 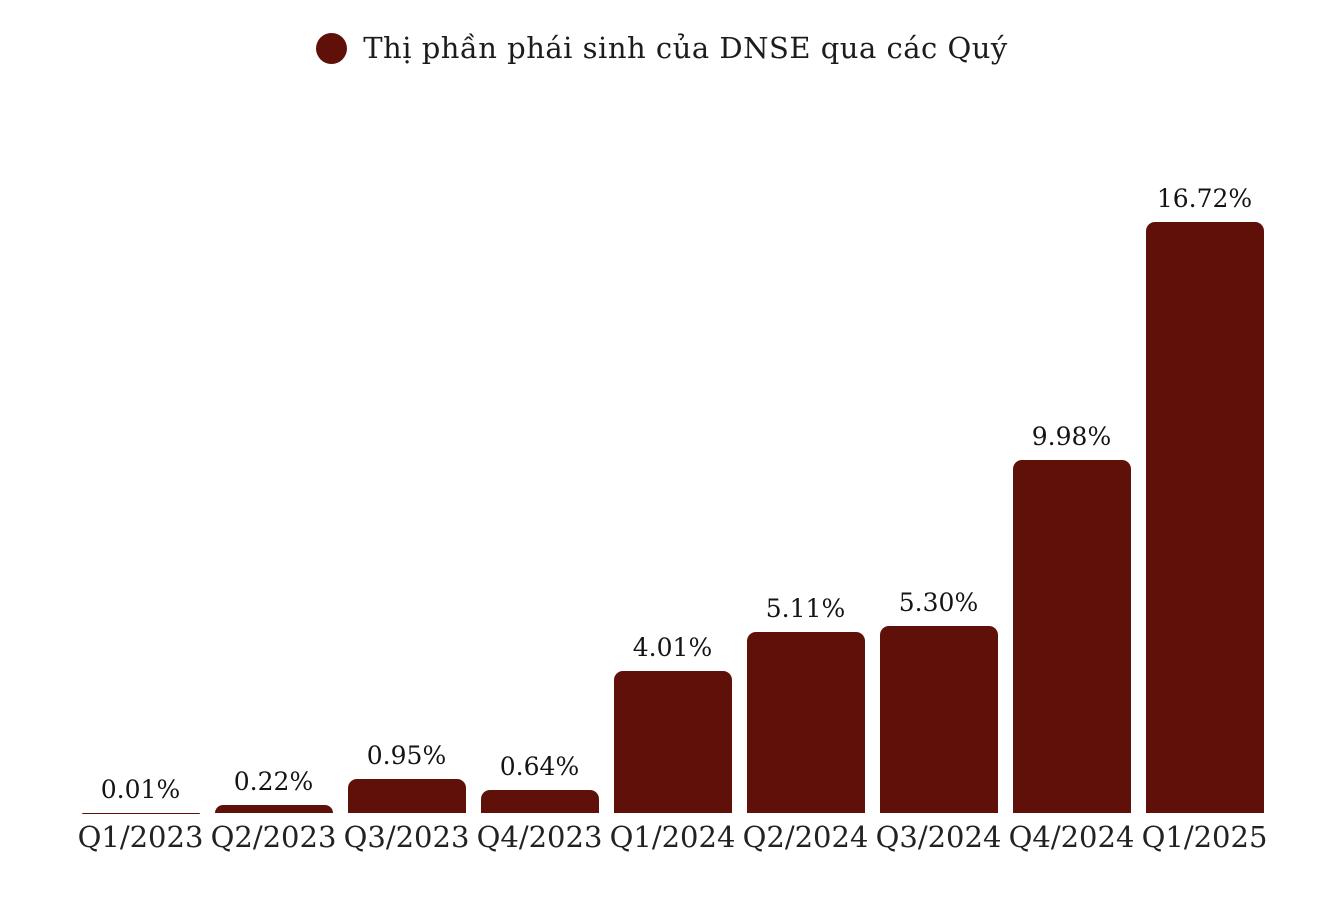 I want to click on x-axis-label: Q1/2024, so click(x=672, y=837).